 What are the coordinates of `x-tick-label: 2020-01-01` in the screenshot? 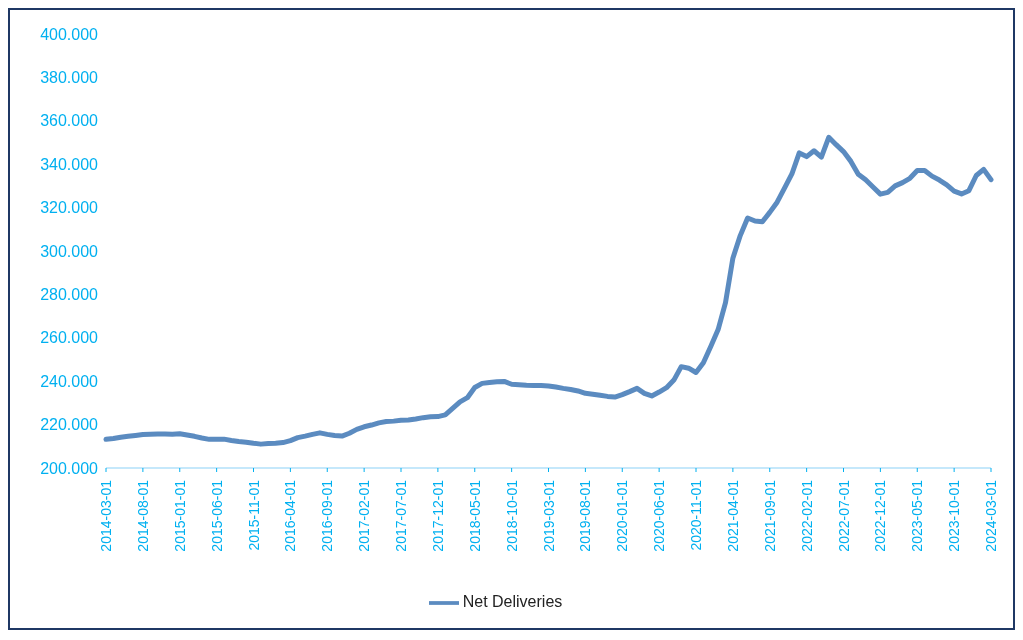 It's located at (622, 515).